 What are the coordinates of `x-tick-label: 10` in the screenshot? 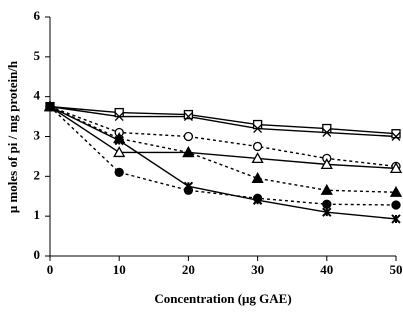 It's located at (119, 269).